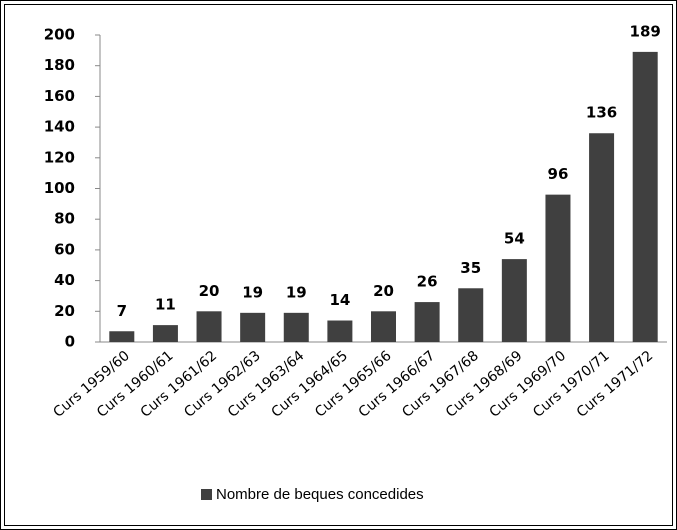 This screenshot has width=677, height=530. What do you see at coordinates (206, 494) in the screenshot?
I see `legend-swatch` at bounding box center [206, 494].